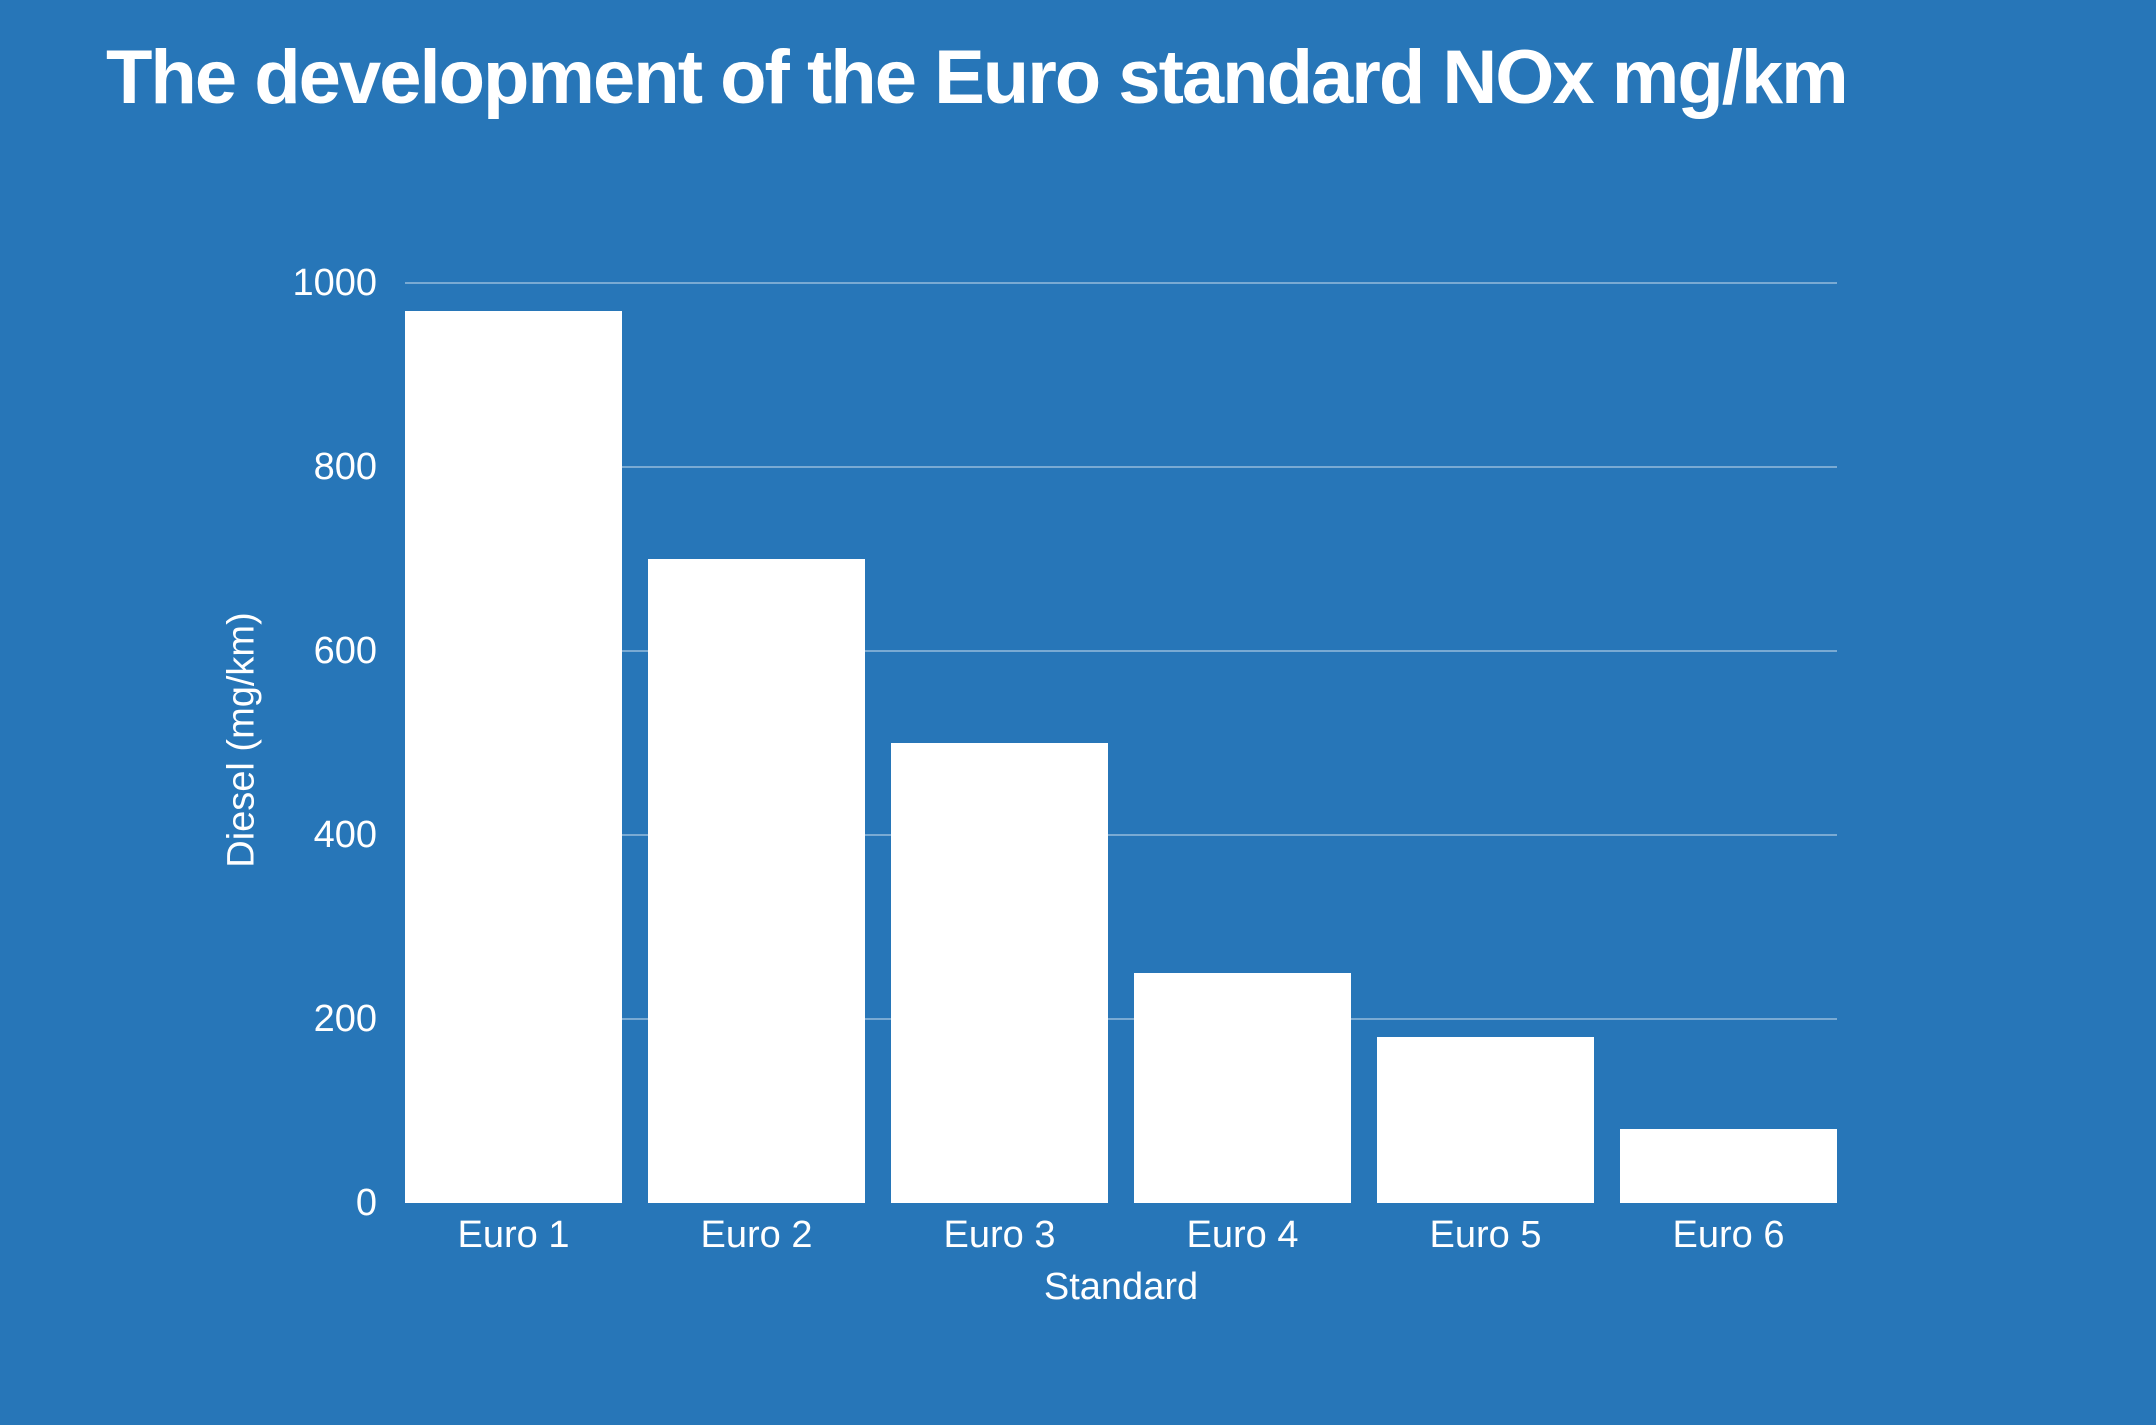  I want to click on x-tick-label-euro-3: Euro 3, so click(999, 1235).